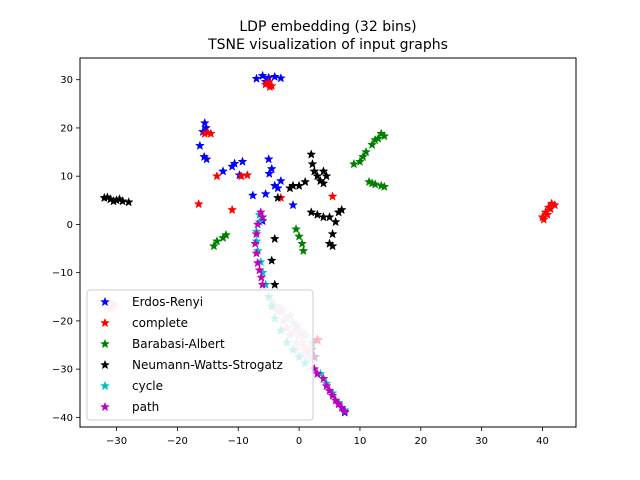 This screenshot has width=640, height=480. What do you see at coordinates (360, 441) in the screenshot?
I see `x-tick-label-4: 10` at bounding box center [360, 441].